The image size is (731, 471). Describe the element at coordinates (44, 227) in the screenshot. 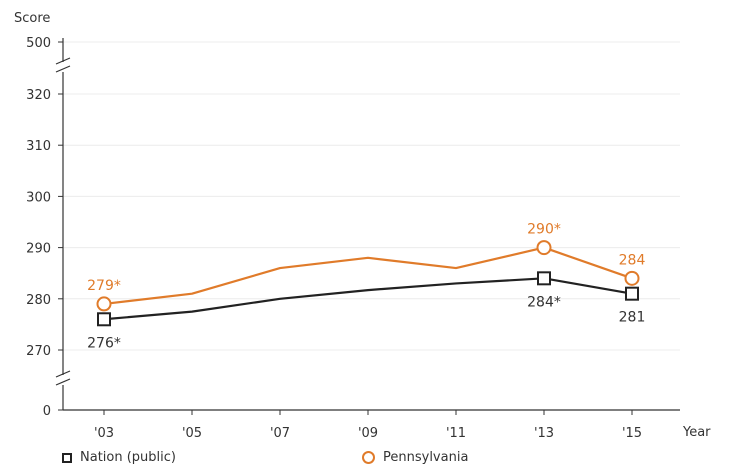

I see `y-axis-ticks: 500 320 310 300 290 280 270 0` at that location.